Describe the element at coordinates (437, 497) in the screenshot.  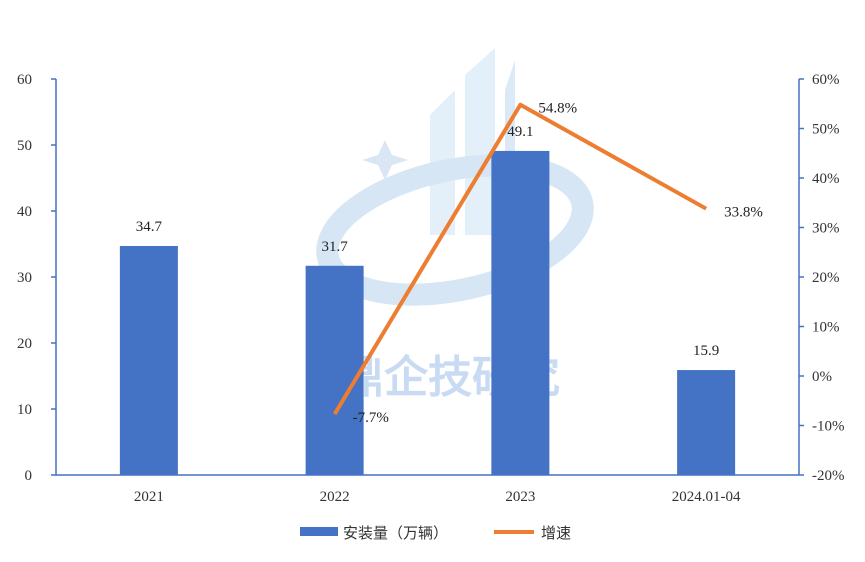
I see `category-labels: 2021 2022 2023 2024.01-04` at that location.